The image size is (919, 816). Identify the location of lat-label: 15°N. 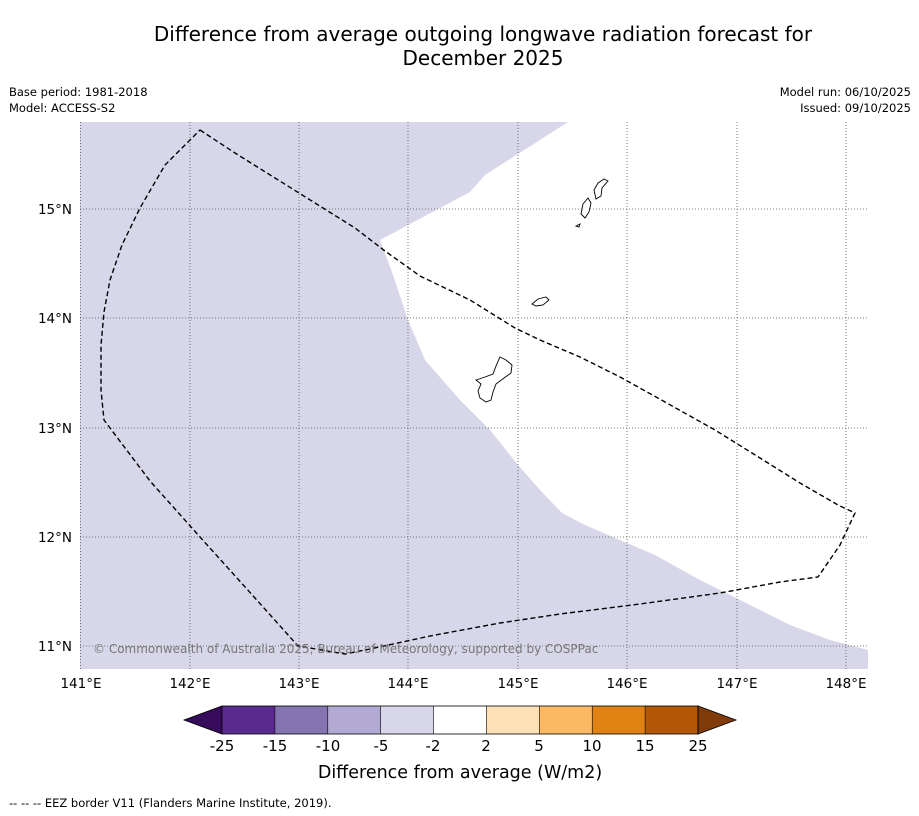
(55, 210).